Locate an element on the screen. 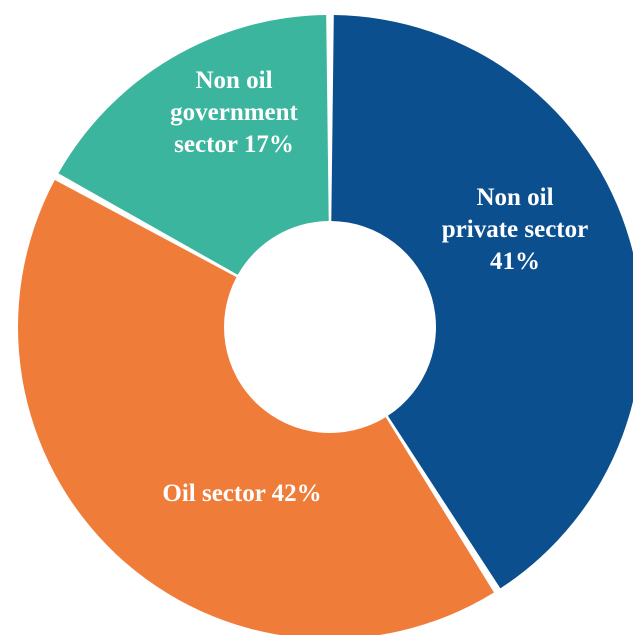 This screenshot has height=635, width=633. slice-label-line: government is located at coordinates (234, 112).